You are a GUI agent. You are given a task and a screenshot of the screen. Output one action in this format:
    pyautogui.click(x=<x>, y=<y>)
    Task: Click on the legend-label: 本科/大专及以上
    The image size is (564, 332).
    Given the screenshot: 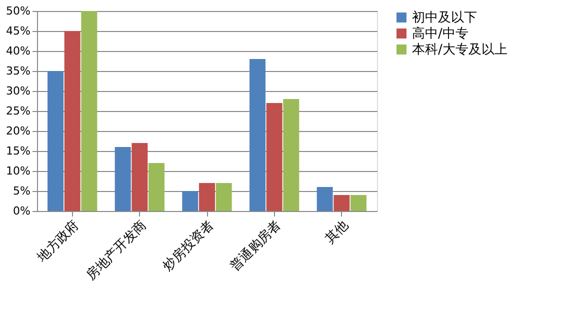 What is the action you would take?
    pyautogui.click(x=460, y=50)
    